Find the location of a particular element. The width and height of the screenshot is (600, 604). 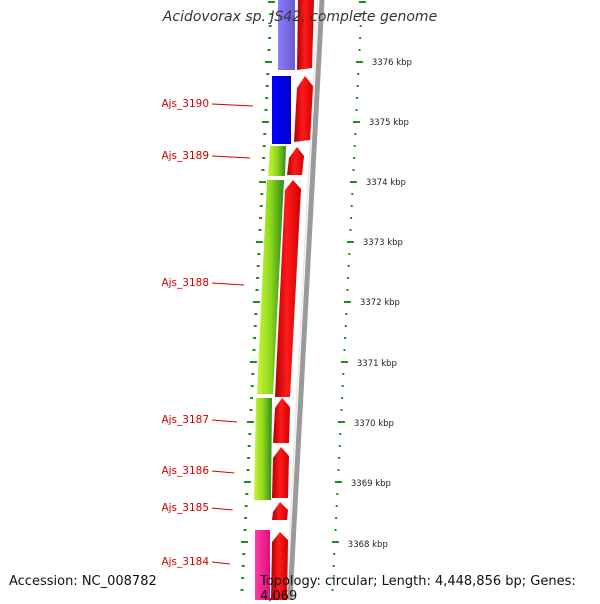

gene-ajs3189 is located at coordinates (277, 161).